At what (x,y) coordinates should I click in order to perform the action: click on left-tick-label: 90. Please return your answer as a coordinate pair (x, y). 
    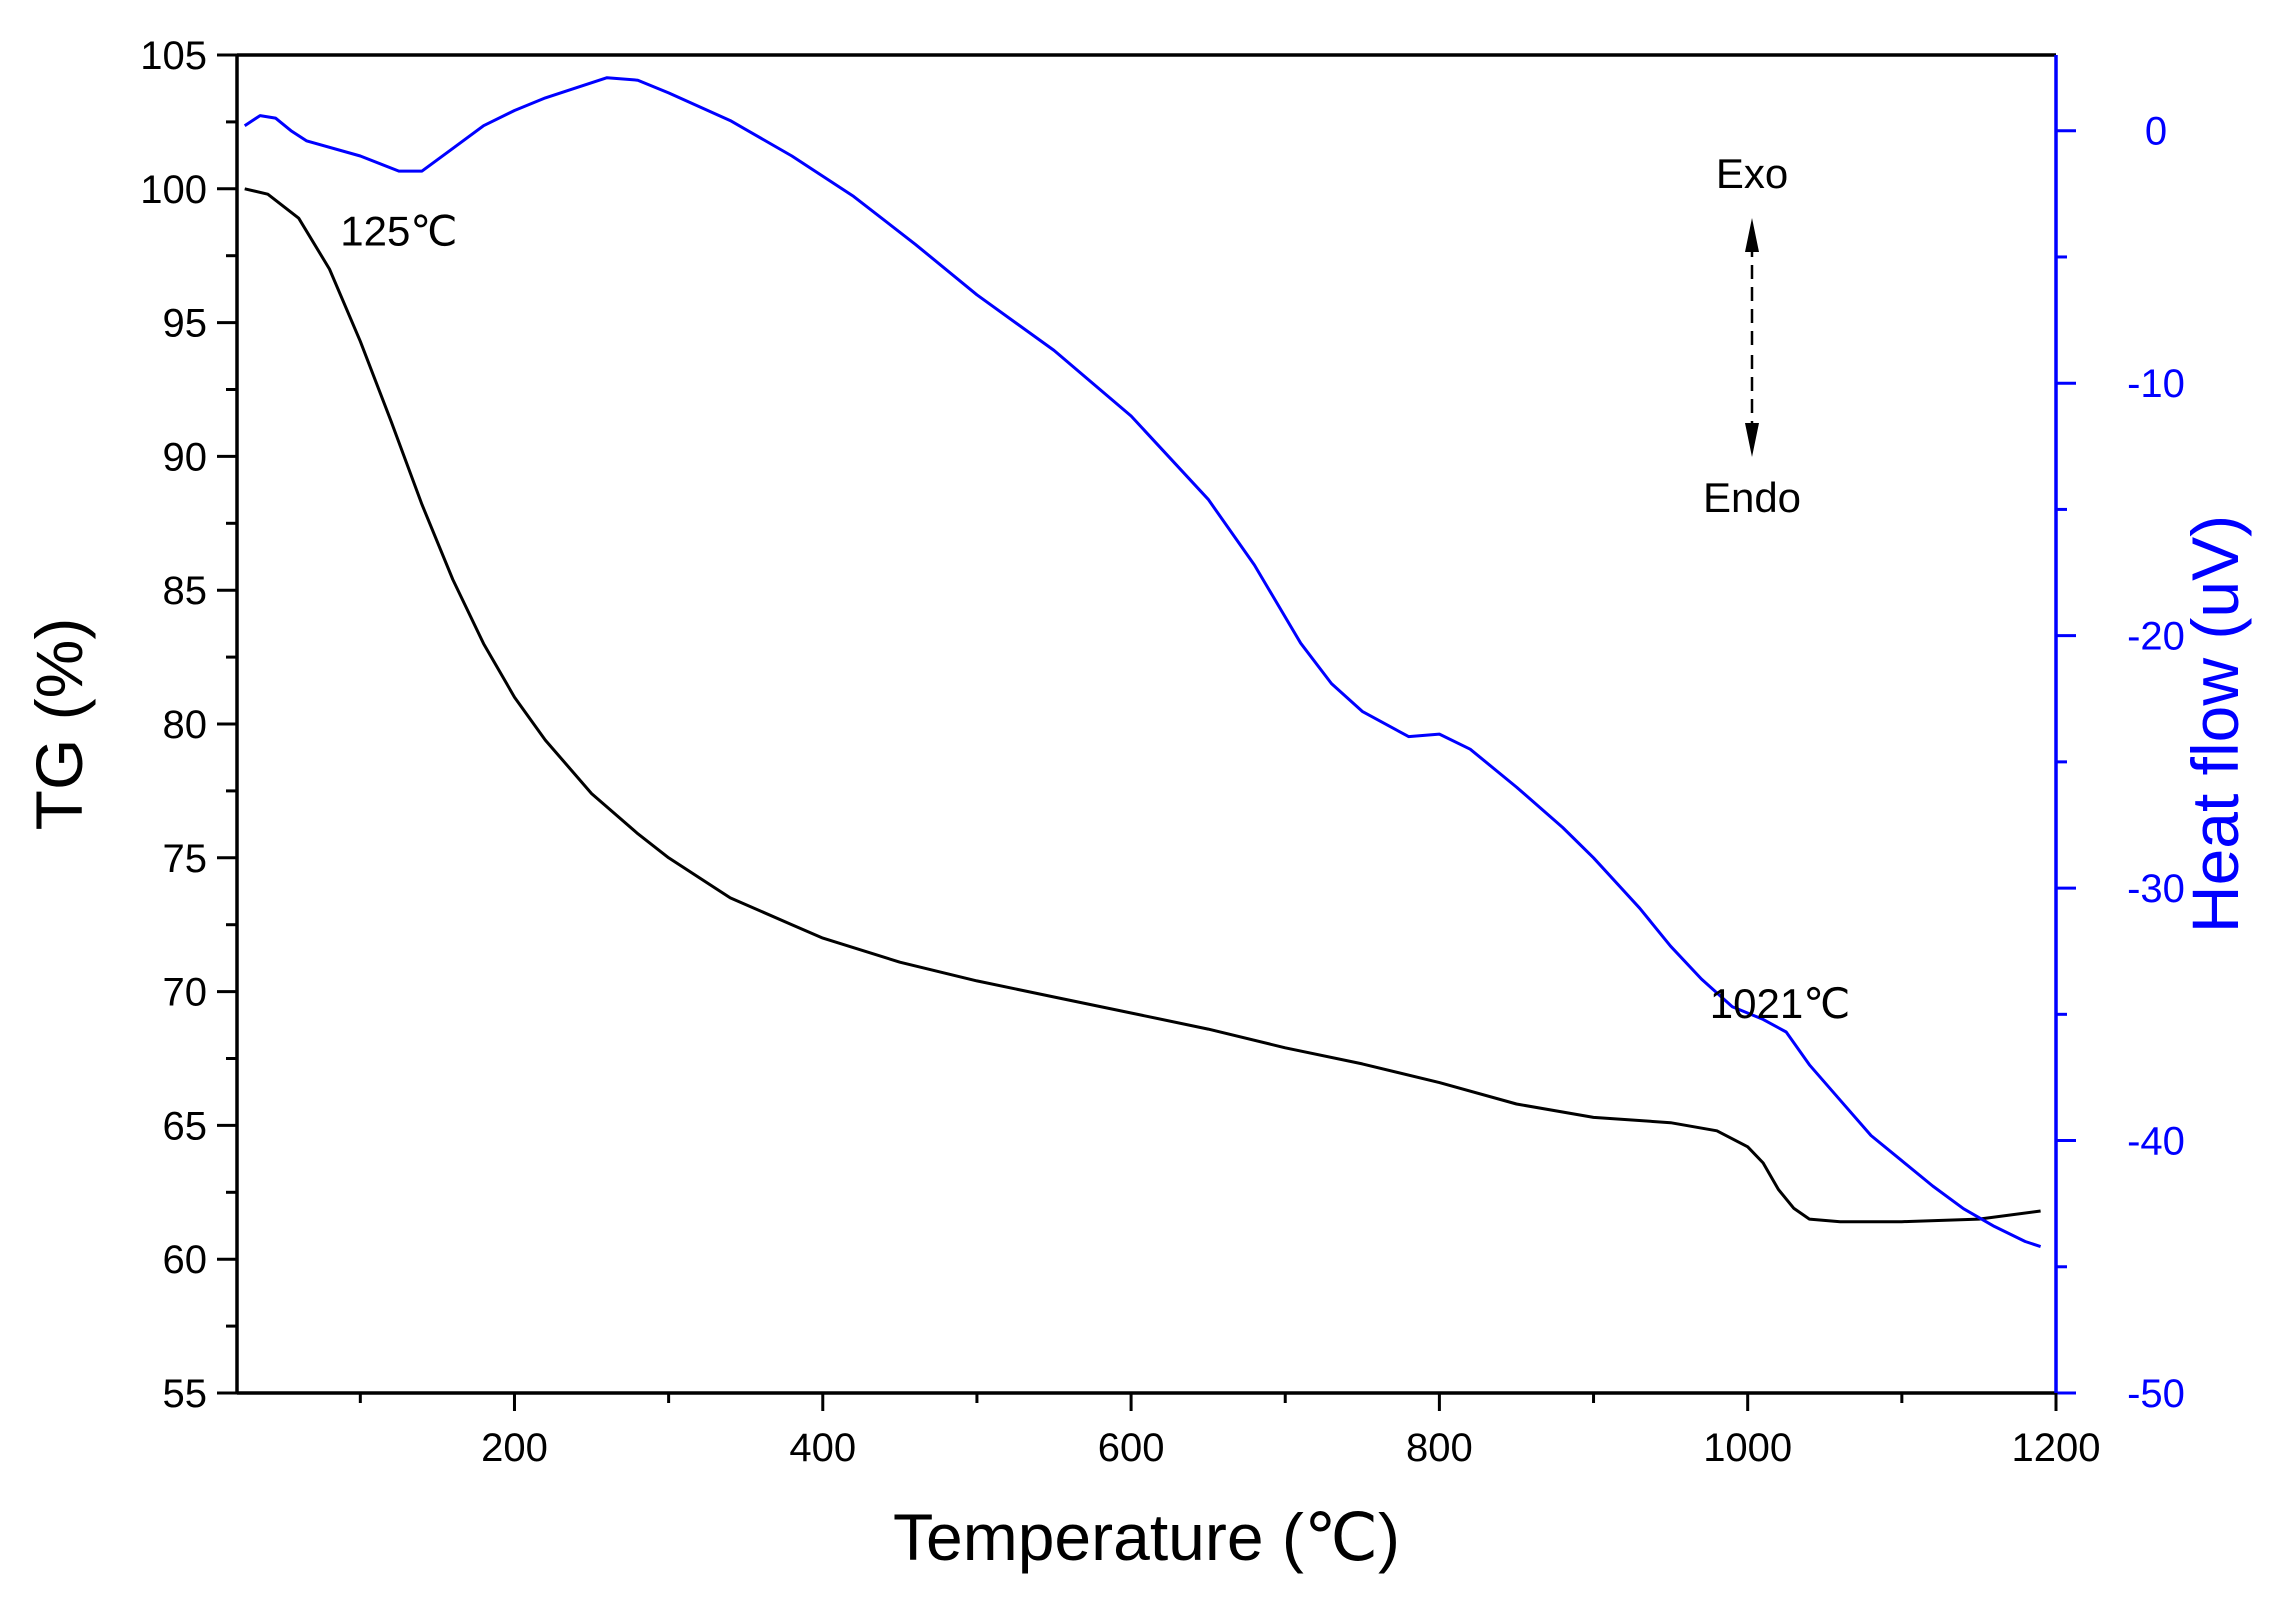
    Looking at the image, I should click on (185, 457).